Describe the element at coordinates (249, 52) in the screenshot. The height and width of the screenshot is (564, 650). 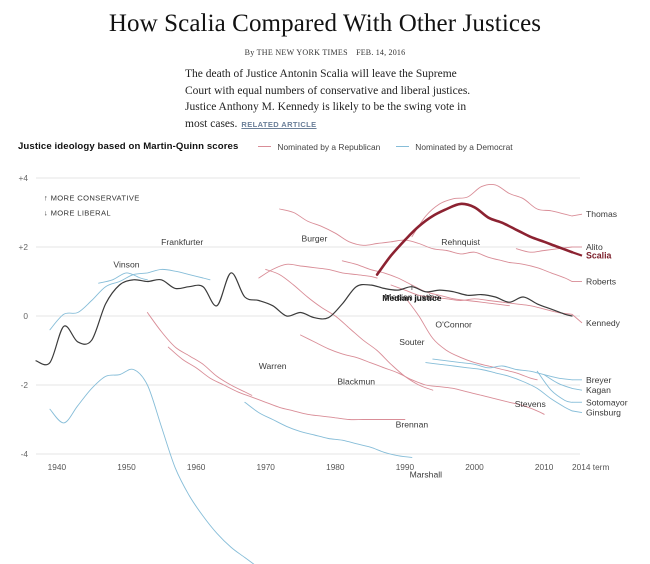
I see `byline-prefix: By` at that location.